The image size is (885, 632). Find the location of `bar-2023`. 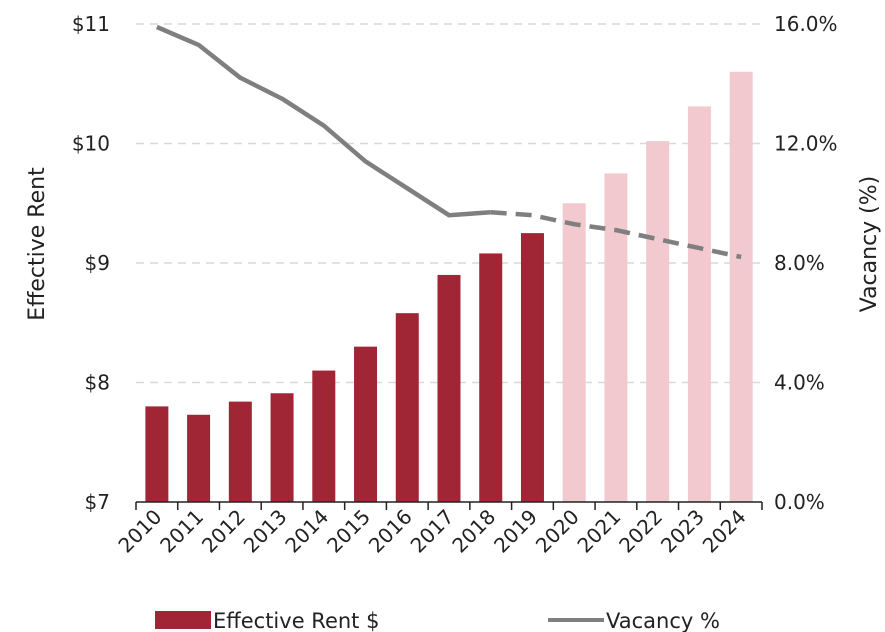

bar-2023 is located at coordinates (699, 304).